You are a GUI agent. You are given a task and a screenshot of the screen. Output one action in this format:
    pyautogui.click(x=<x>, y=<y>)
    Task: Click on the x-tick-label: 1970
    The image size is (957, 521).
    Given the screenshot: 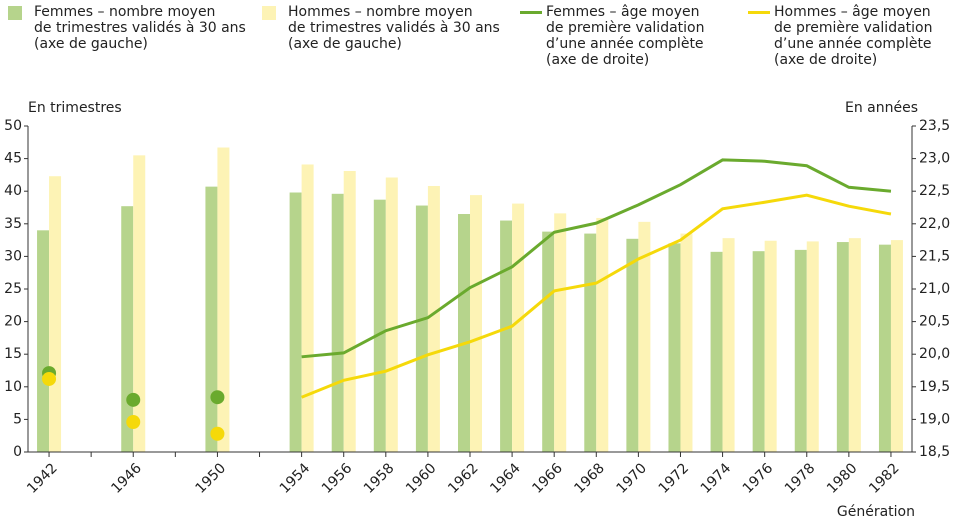 What is the action you would take?
    pyautogui.click(x=632, y=478)
    